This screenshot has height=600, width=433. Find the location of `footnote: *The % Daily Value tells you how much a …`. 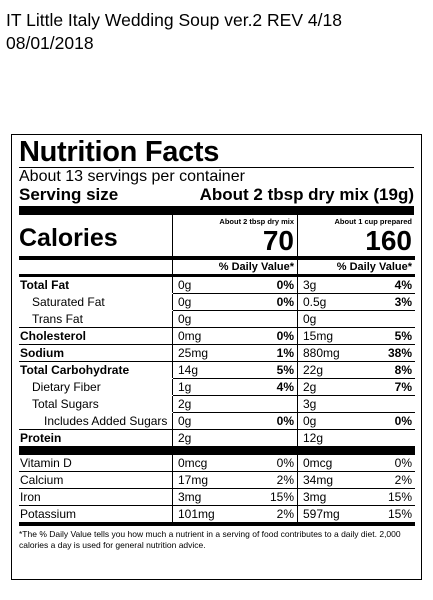

footnote: *The % Daily Value tells you how much a … is located at coordinates (210, 539).